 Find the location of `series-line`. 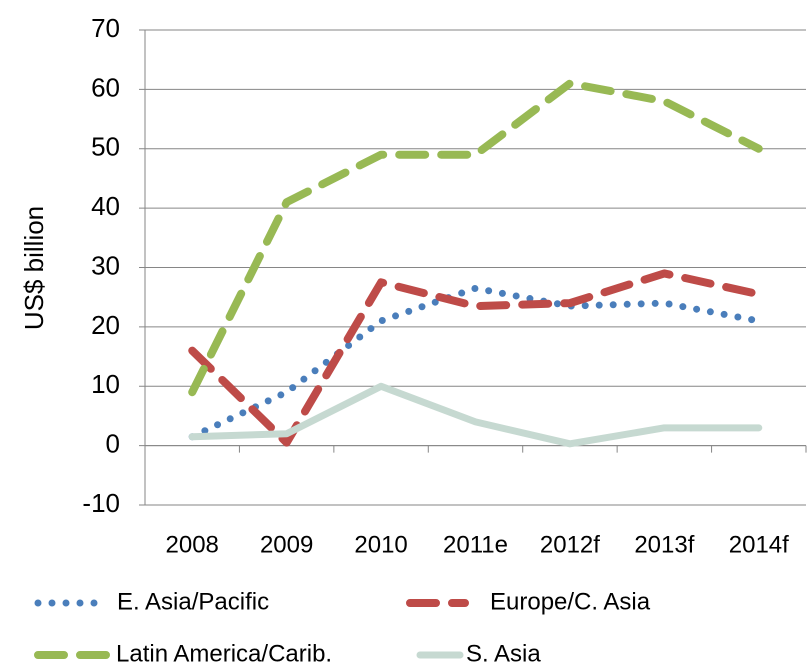

series-line is located at coordinates (475, 415).